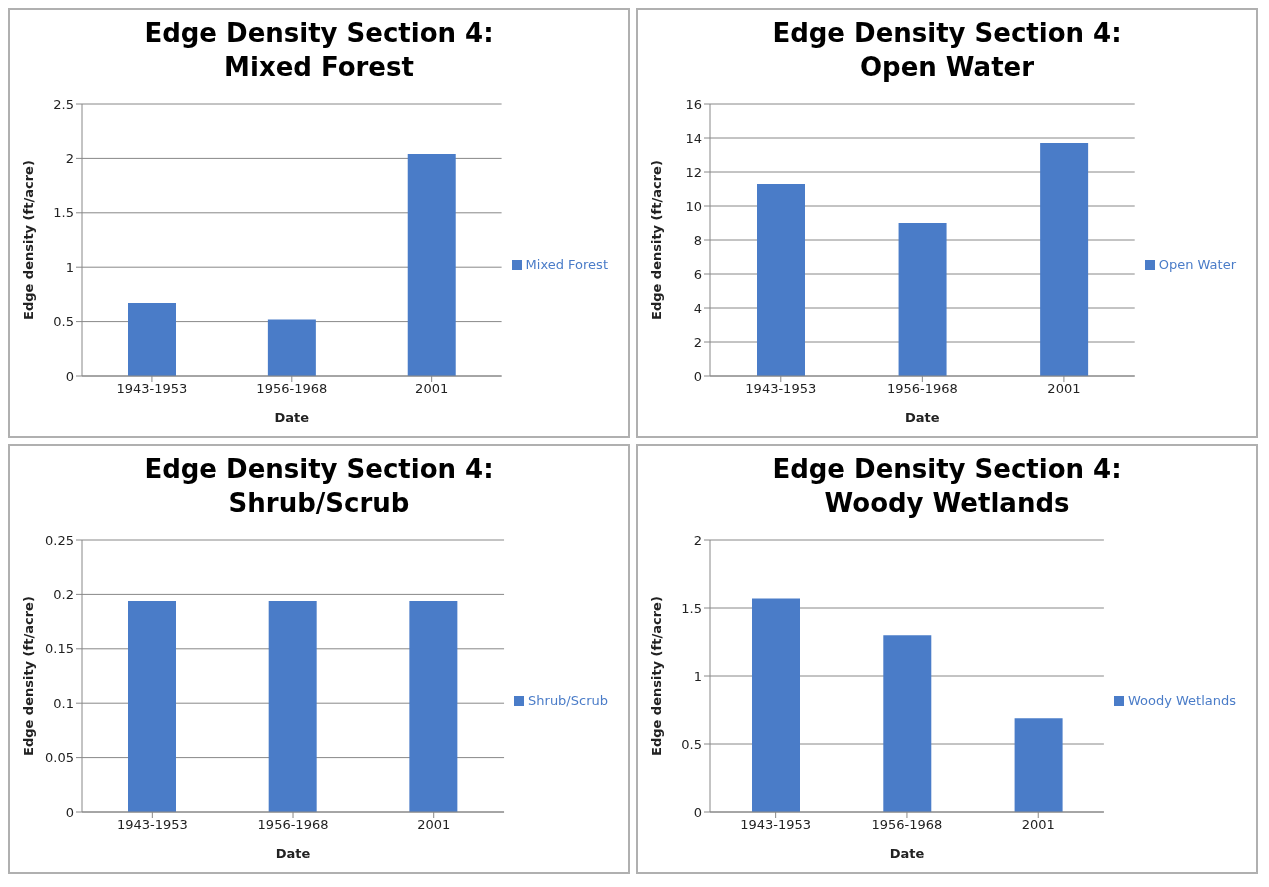 This screenshot has height=887, width=1269. What do you see at coordinates (319, 486) in the screenshot?
I see `chart-title: Edge Density Section 4: Shrub/Scrub` at bounding box center [319, 486].